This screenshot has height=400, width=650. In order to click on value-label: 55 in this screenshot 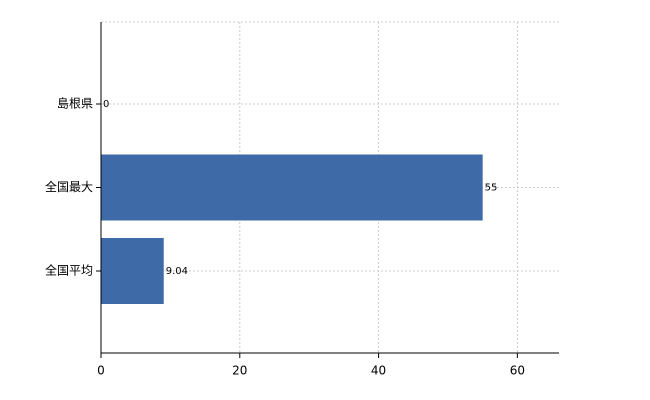, I will do `click(491, 188)`.